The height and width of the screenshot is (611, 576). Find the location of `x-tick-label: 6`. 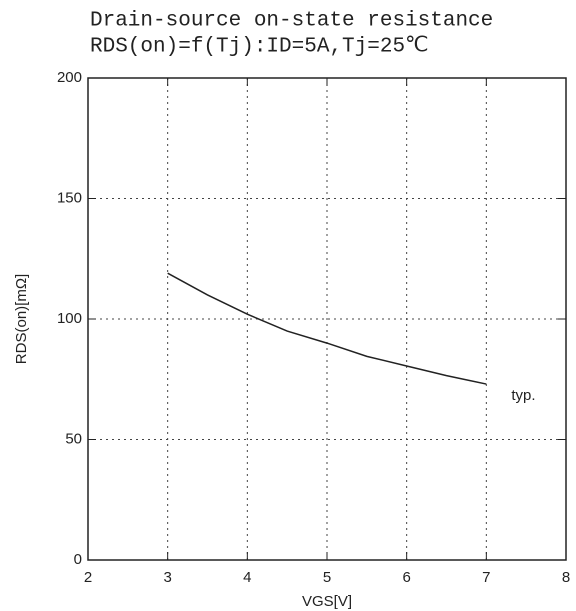

x-tick-label: 6 is located at coordinates (406, 577).